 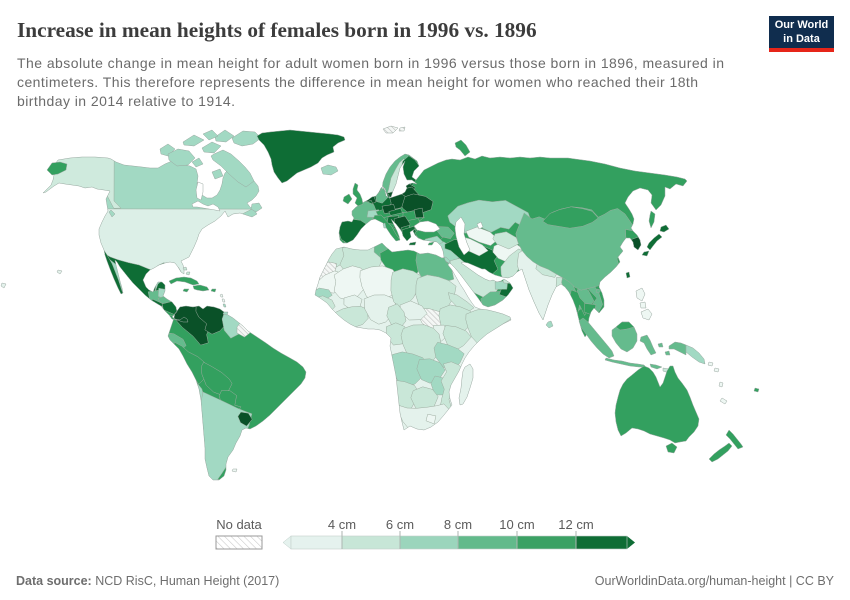 What do you see at coordinates (400, 524) in the screenshot?
I see `svg-text: 6 cm` at bounding box center [400, 524].